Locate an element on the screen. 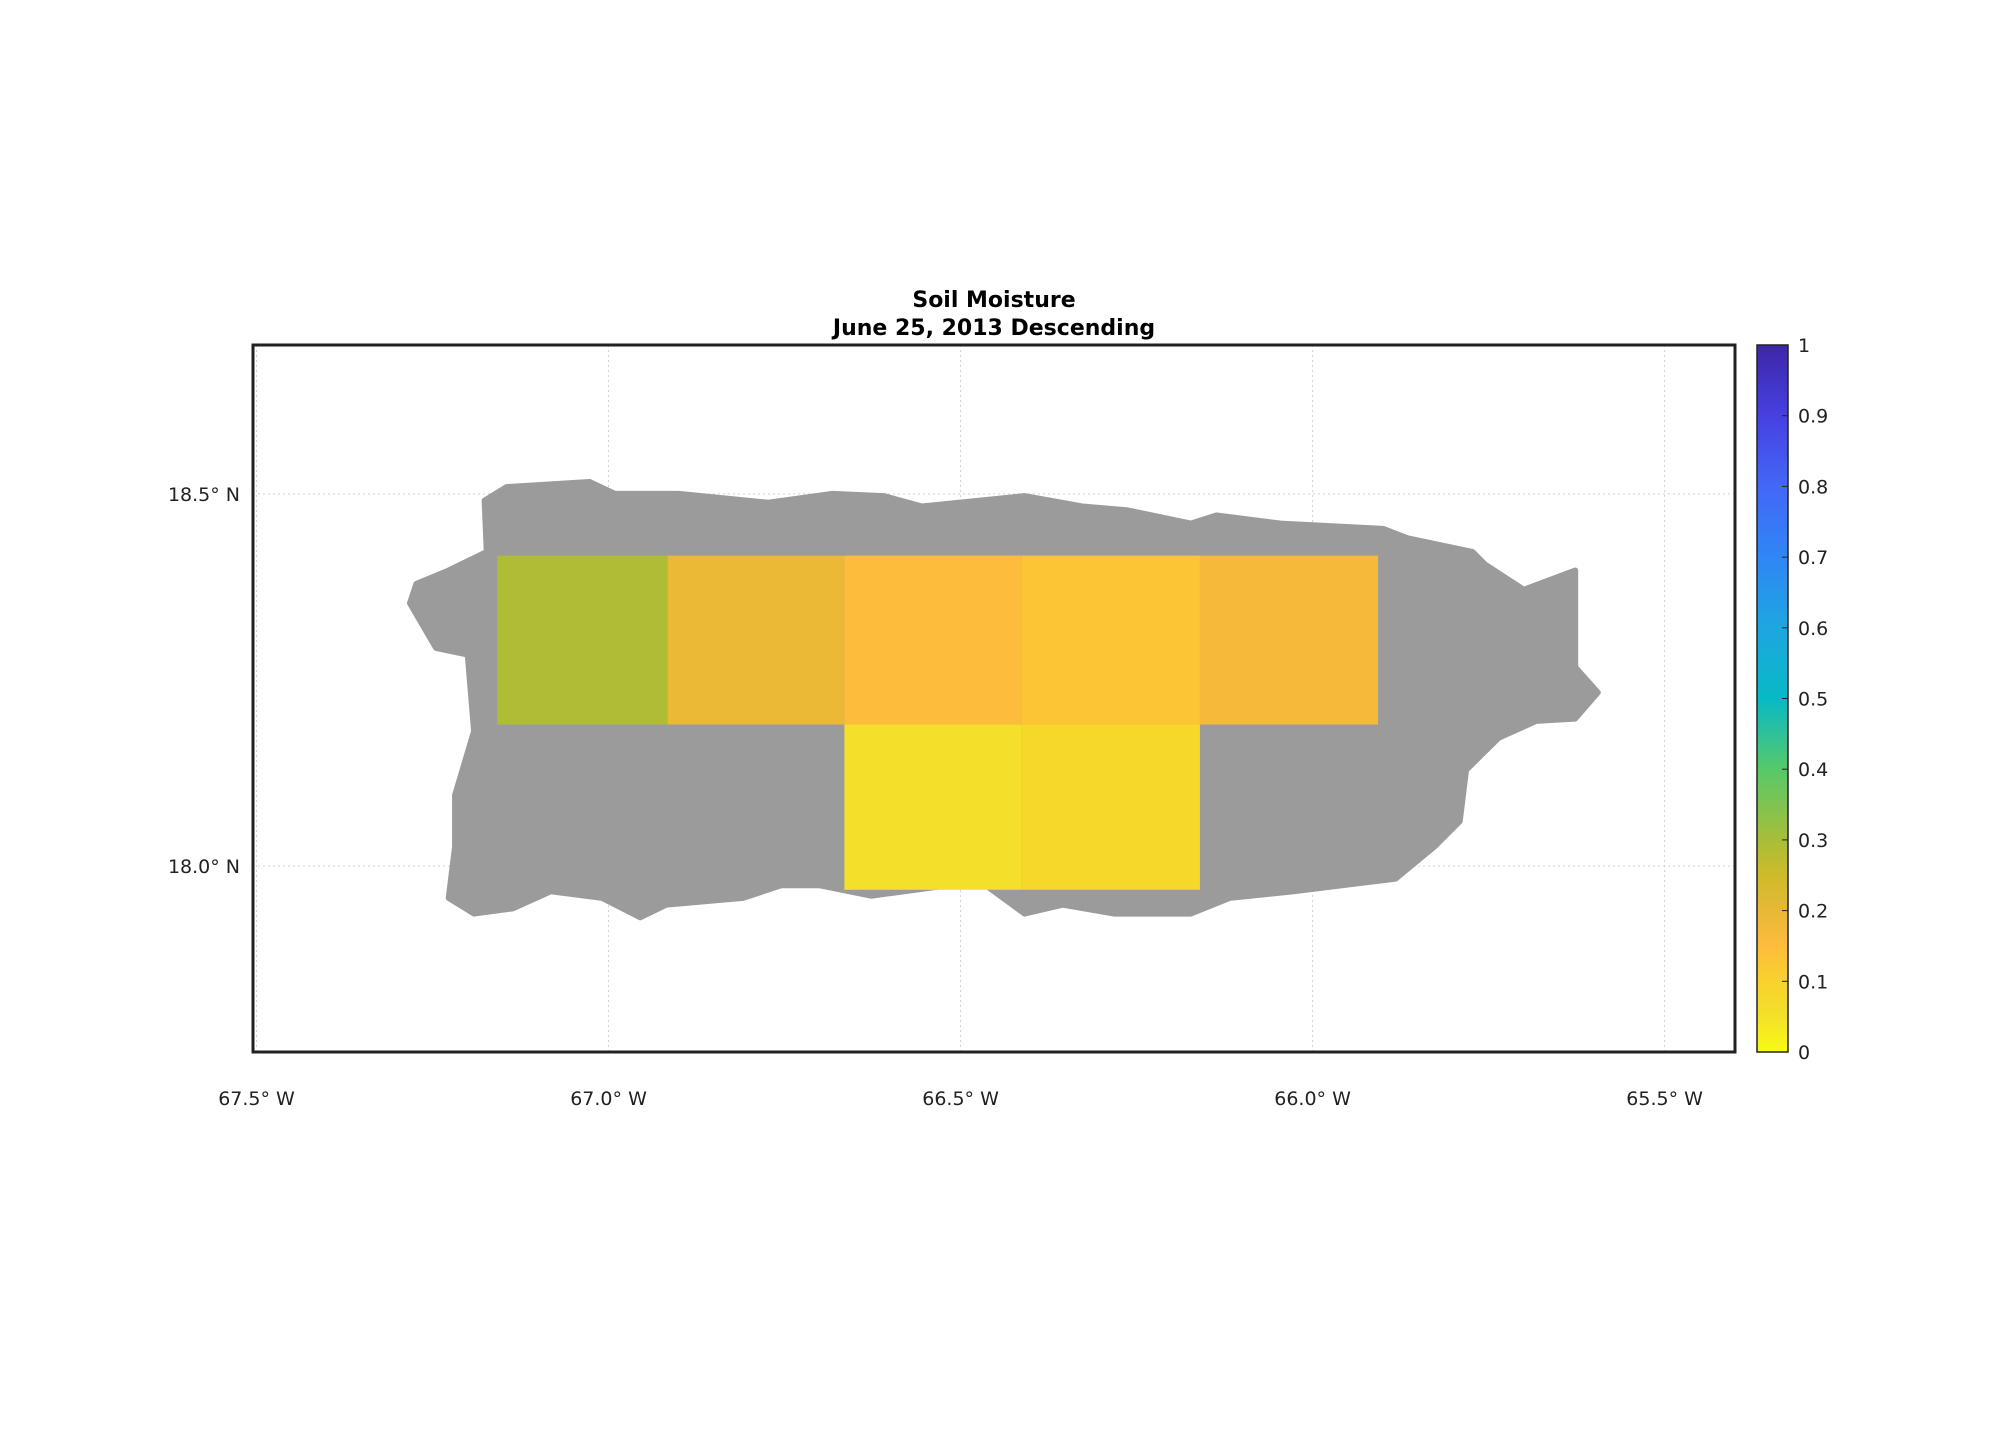  x-tick-label: 66.5° W is located at coordinates (960, 1099).